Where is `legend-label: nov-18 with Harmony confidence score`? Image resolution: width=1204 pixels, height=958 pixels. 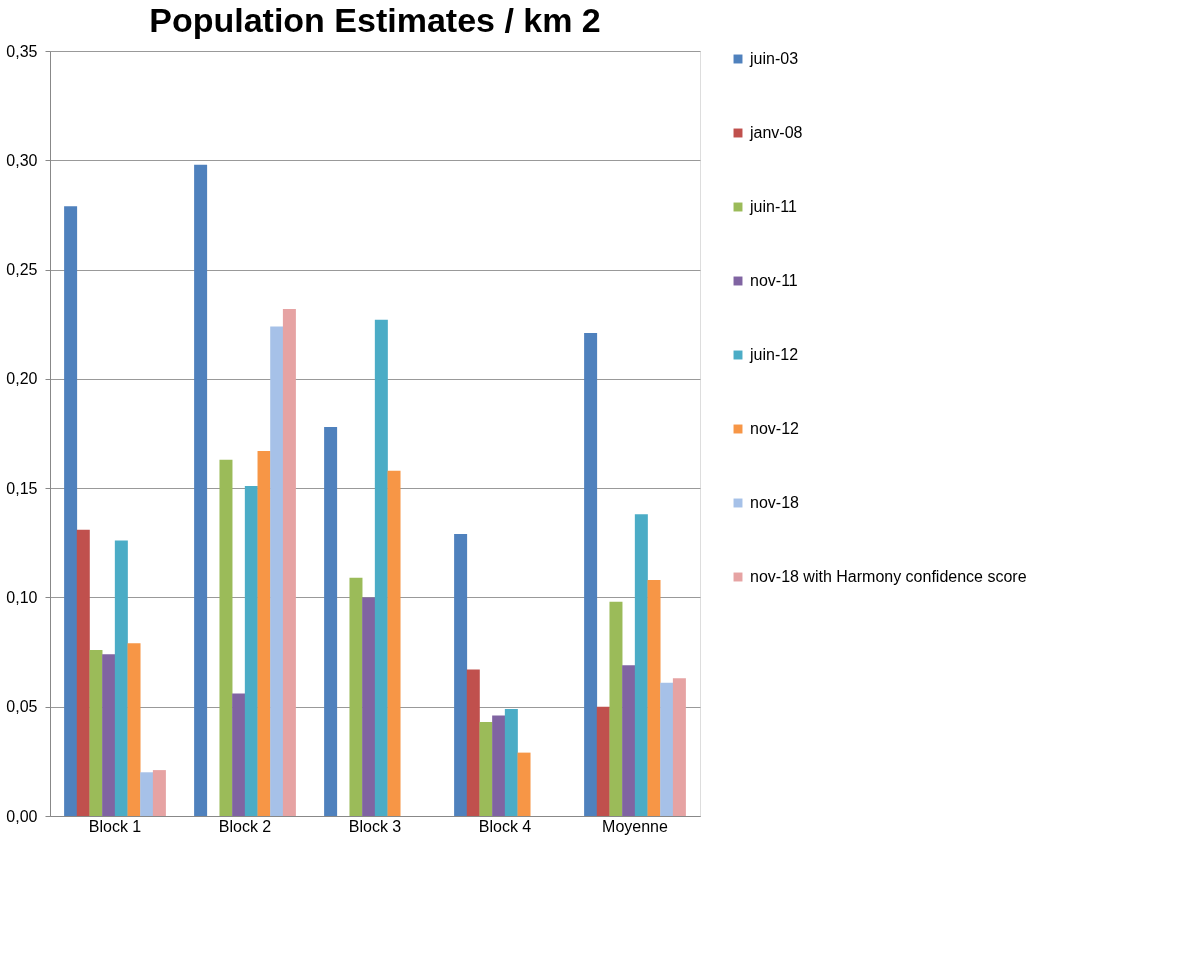
legend-label: nov-18 with Harmony confidence score is located at coordinates (888, 576).